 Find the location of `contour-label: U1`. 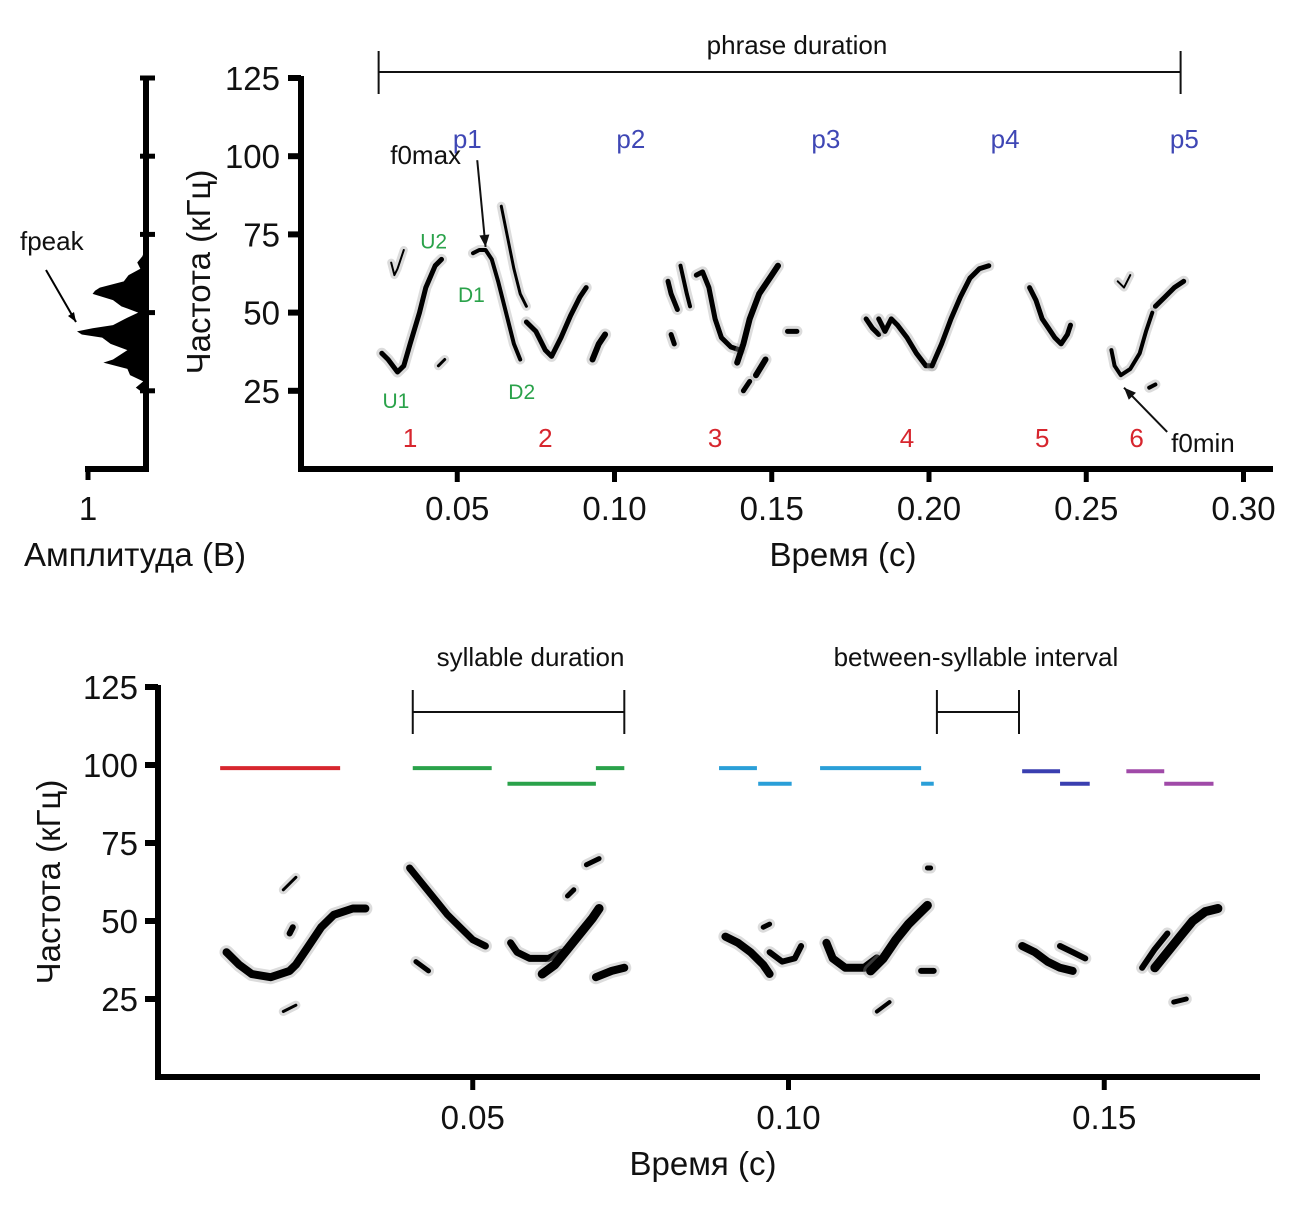

contour-label: U1 is located at coordinates (395, 401).